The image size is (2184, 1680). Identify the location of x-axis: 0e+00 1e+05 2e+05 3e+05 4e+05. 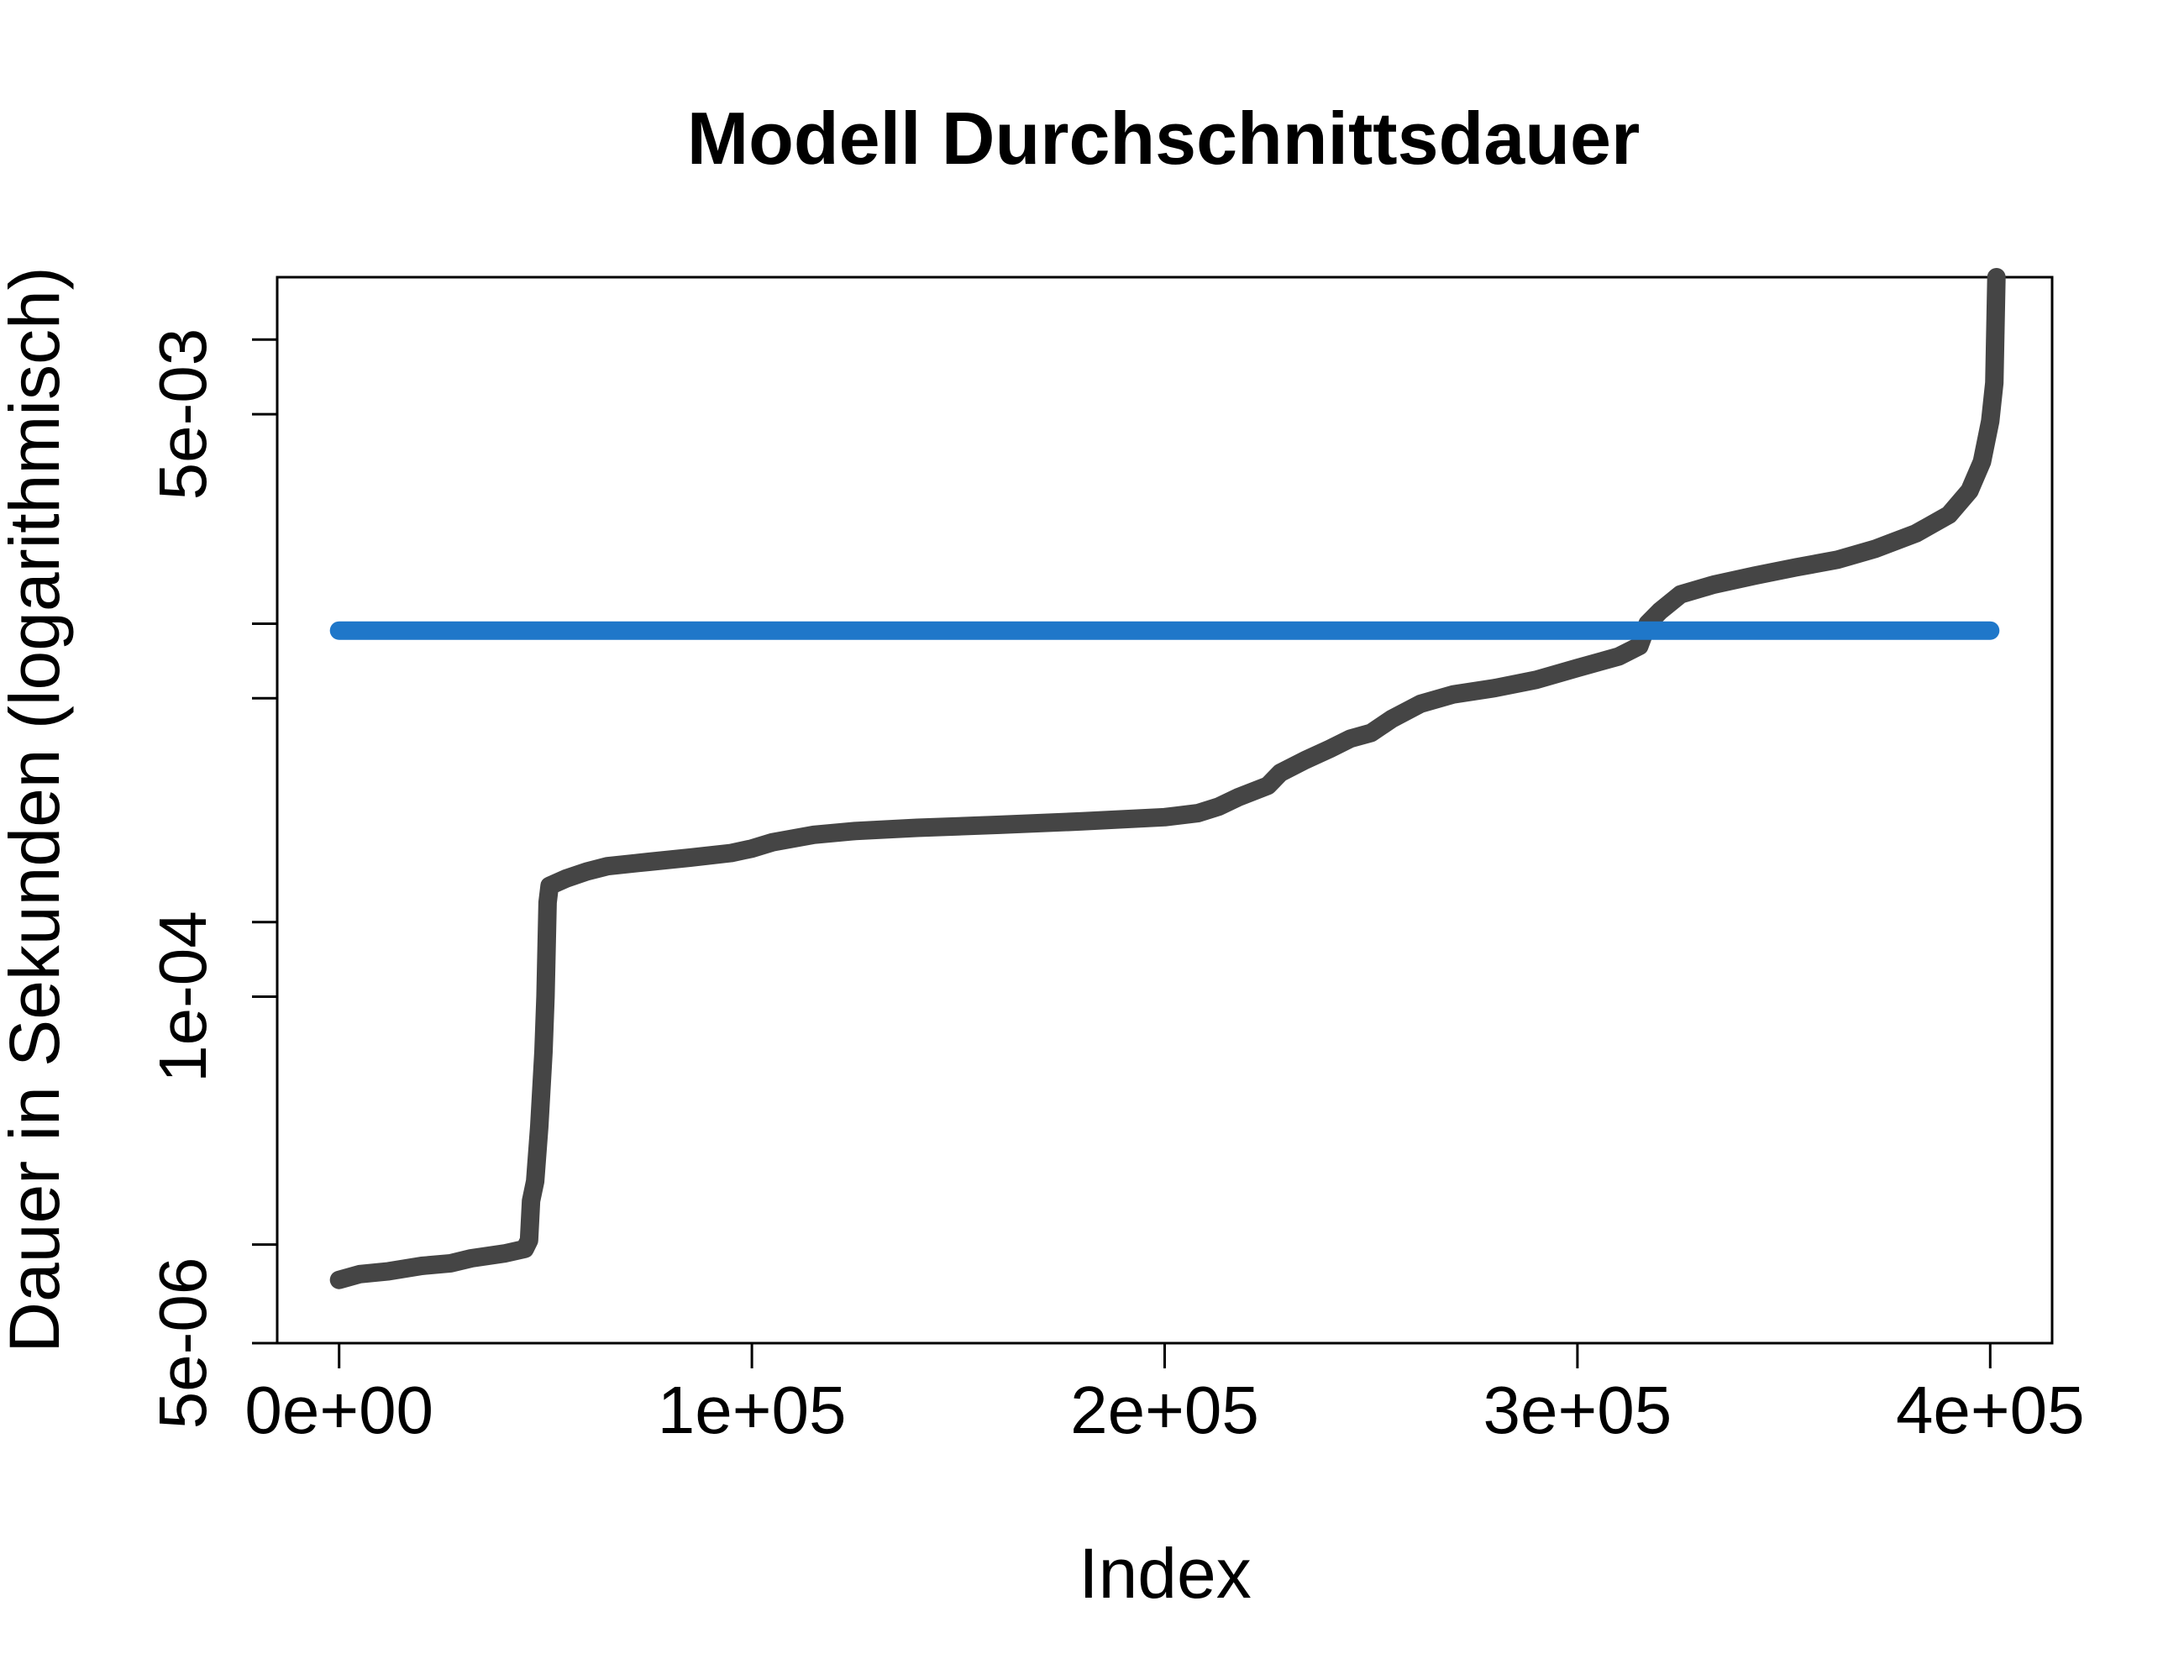
(1164, 1395).